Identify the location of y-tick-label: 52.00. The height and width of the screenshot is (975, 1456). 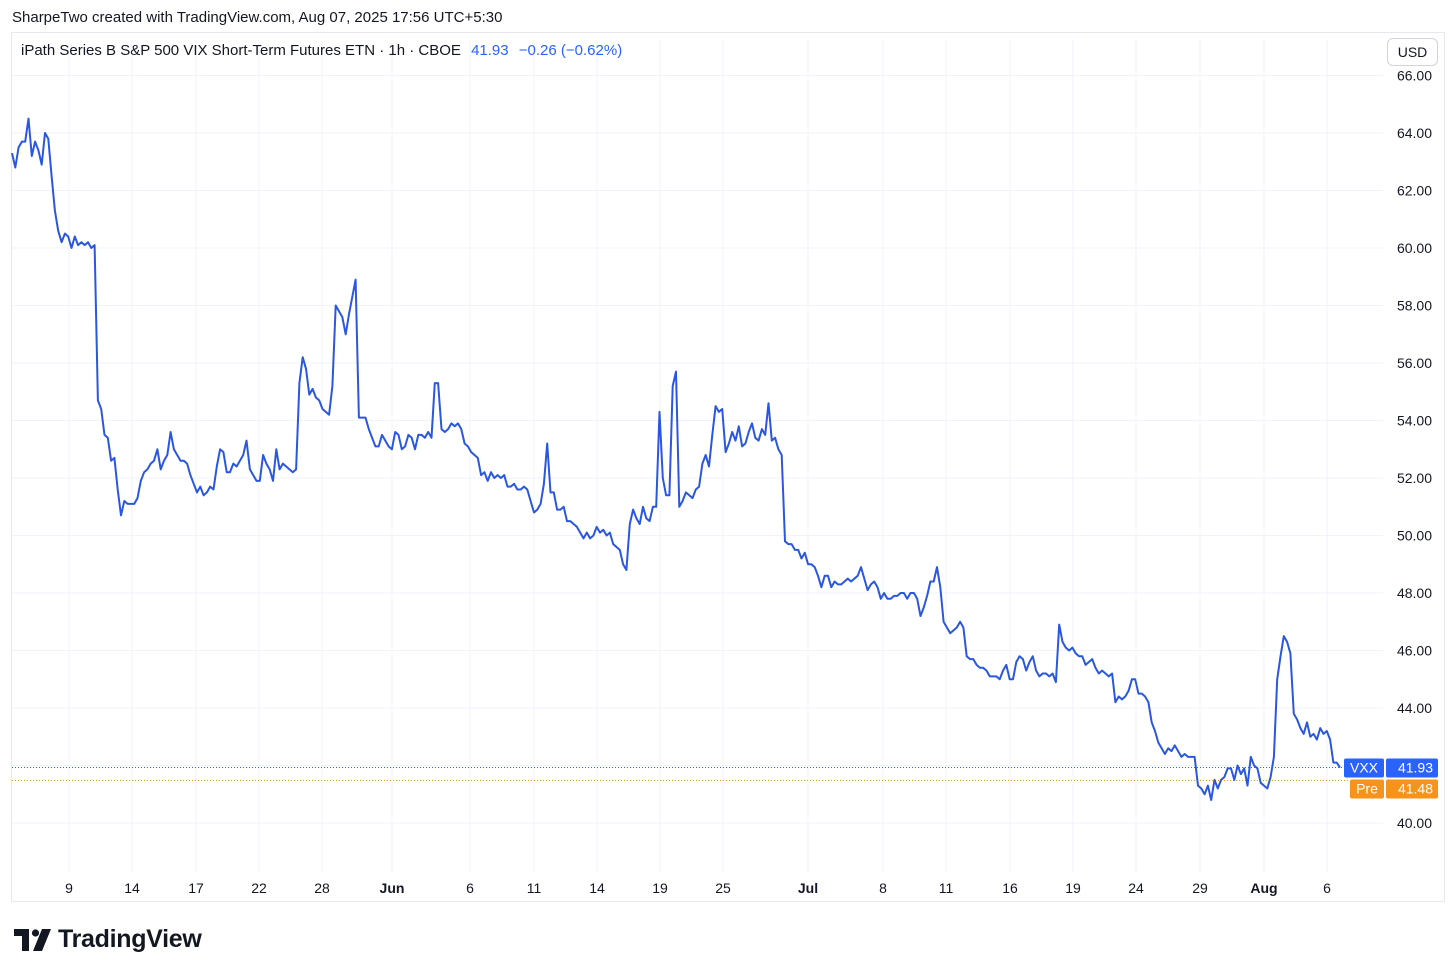
(1414, 478).